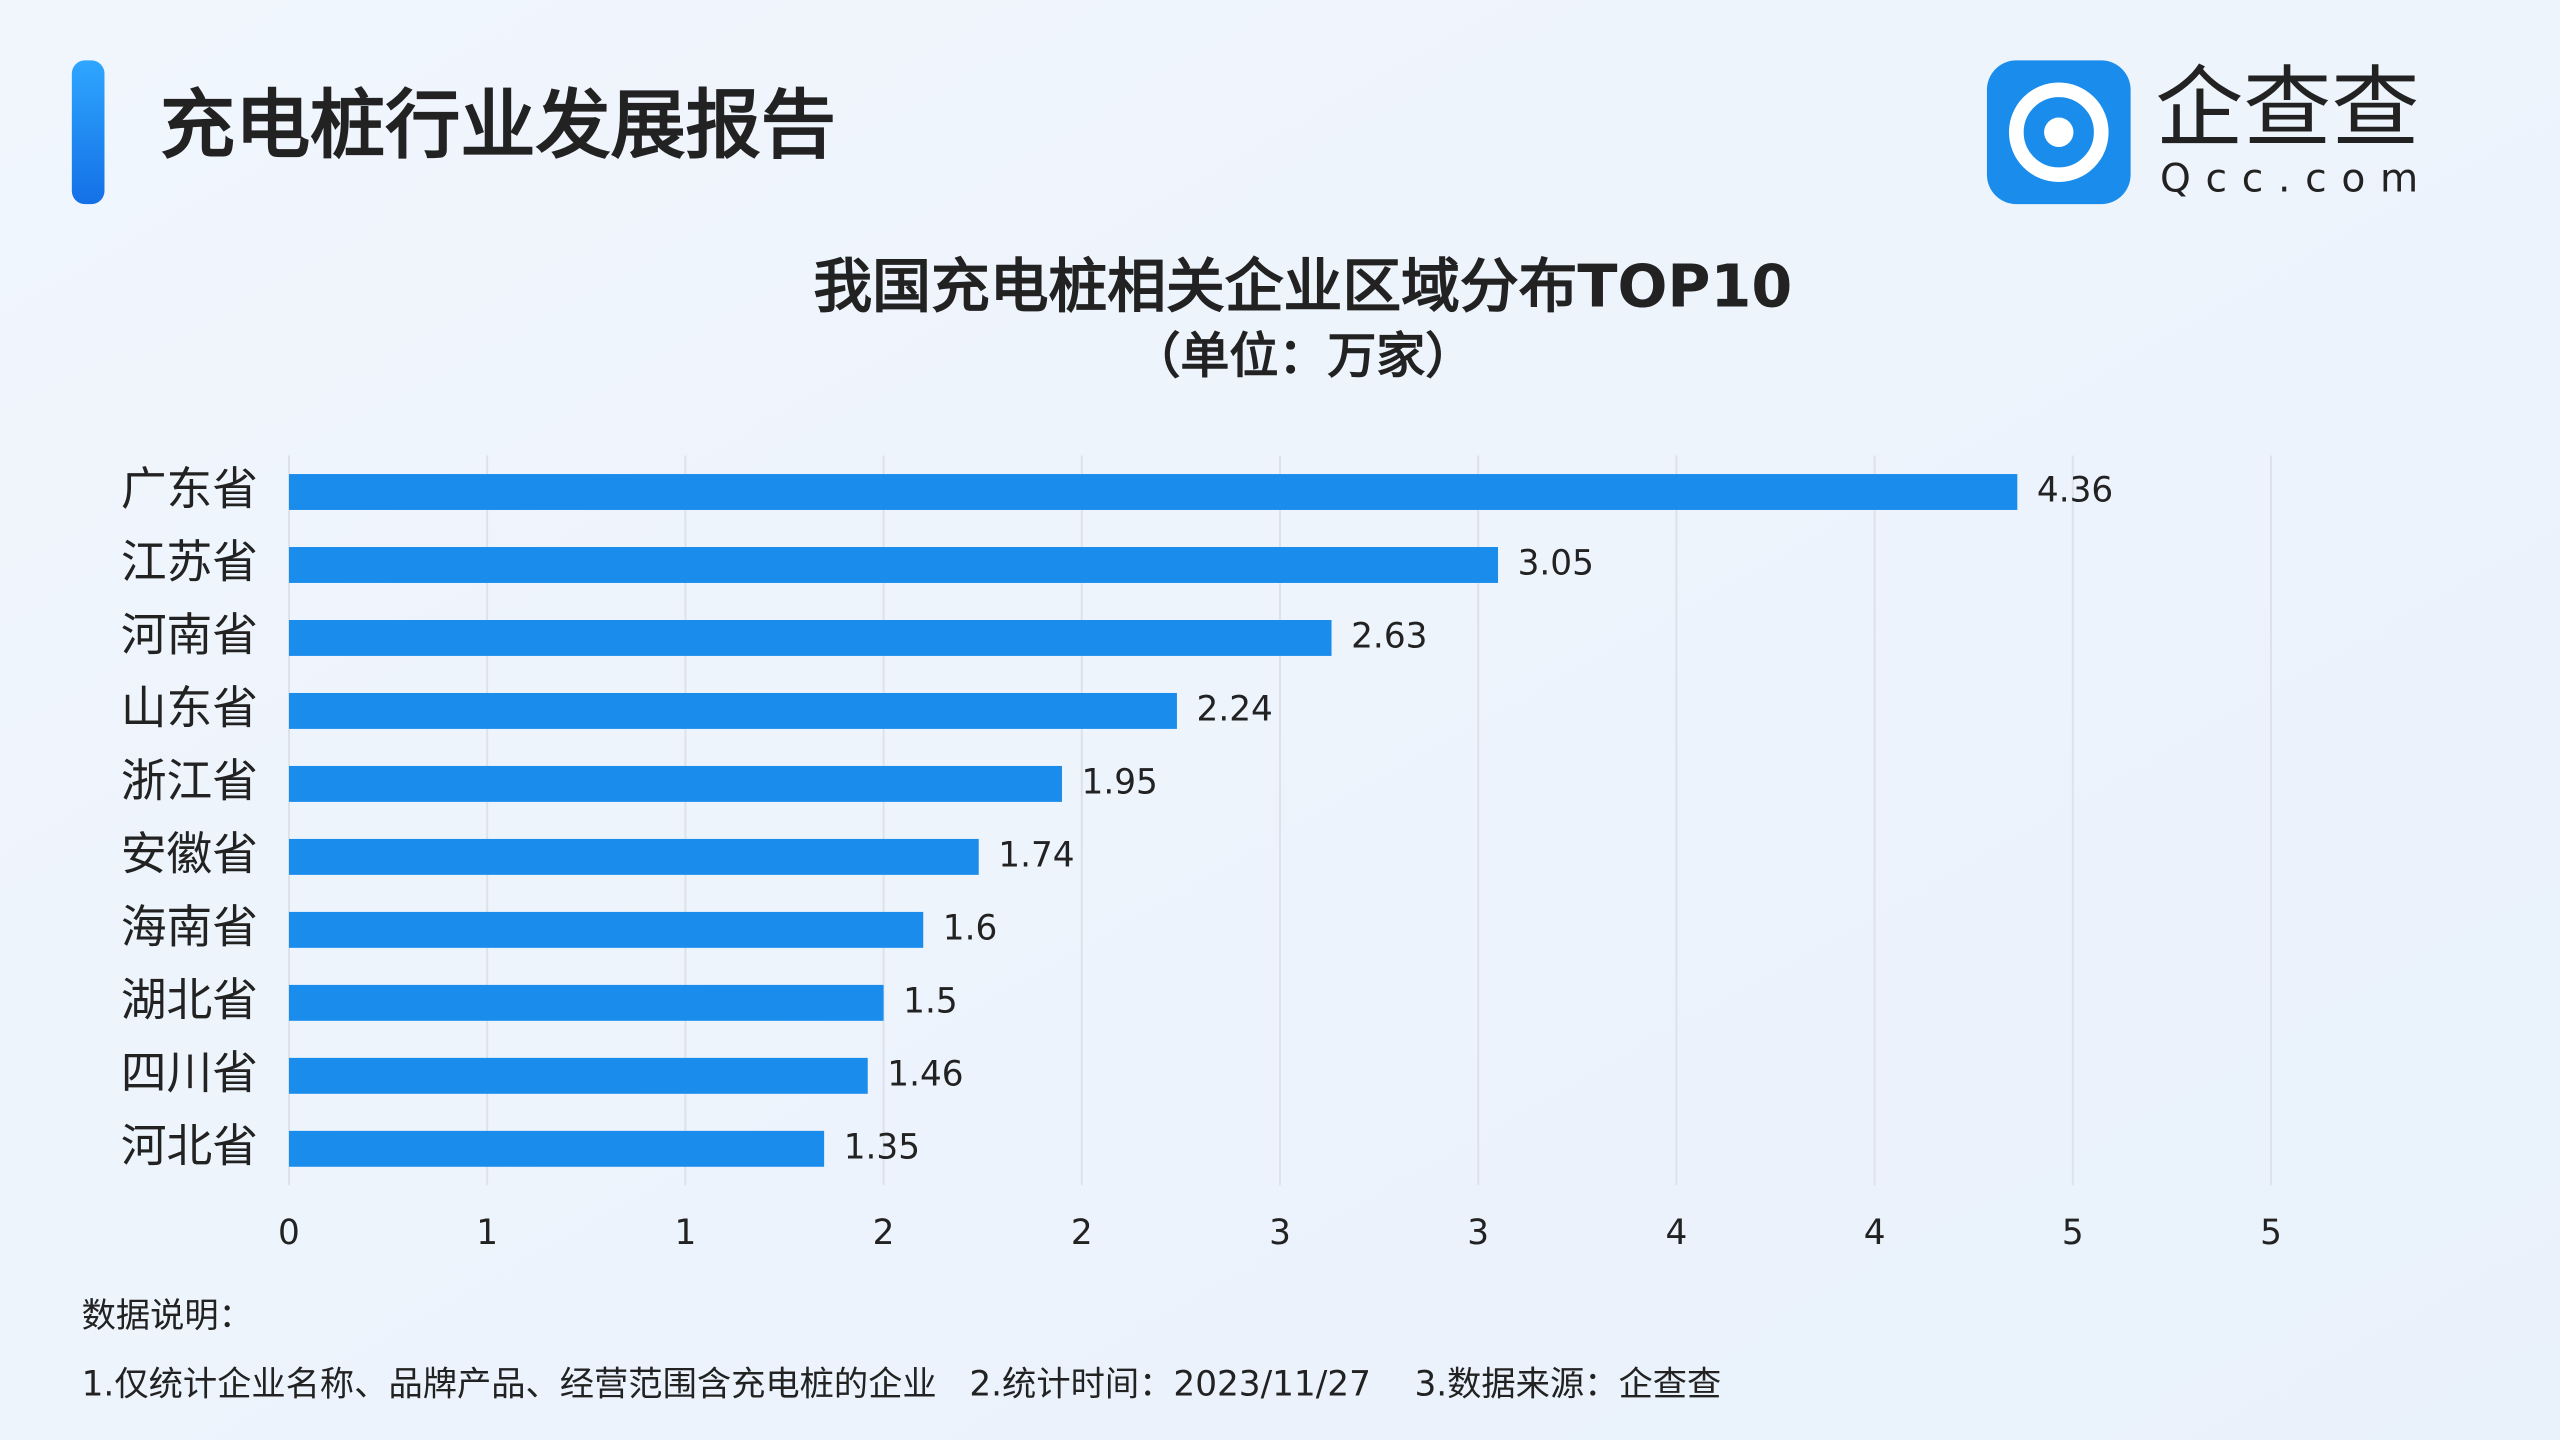 The height and width of the screenshot is (1440, 2560). What do you see at coordinates (189, 707) in the screenshot?
I see `y-tick-label: 山东省` at bounding box center [189, 707].